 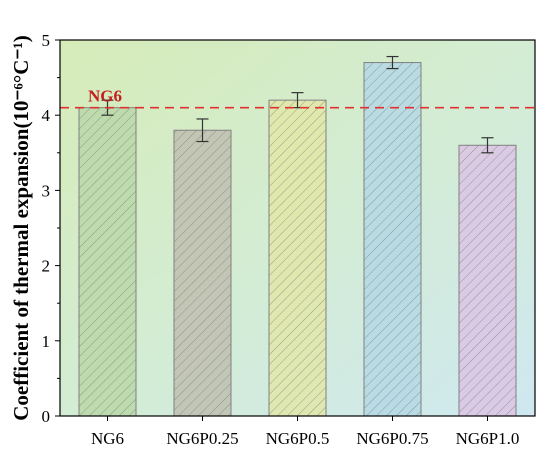 I want to click on x-tick-label: NG6P0.25, so click(x=202, y=438).